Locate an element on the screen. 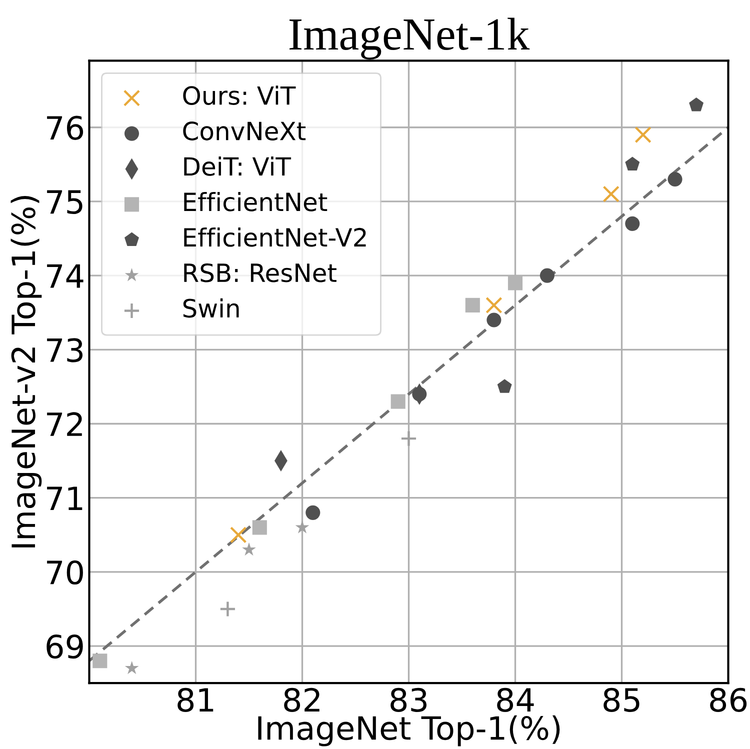 Image resolution: width=750 pixels, height=749 pixels. y-tick-label: 75 is located at coordinates (64, 202).